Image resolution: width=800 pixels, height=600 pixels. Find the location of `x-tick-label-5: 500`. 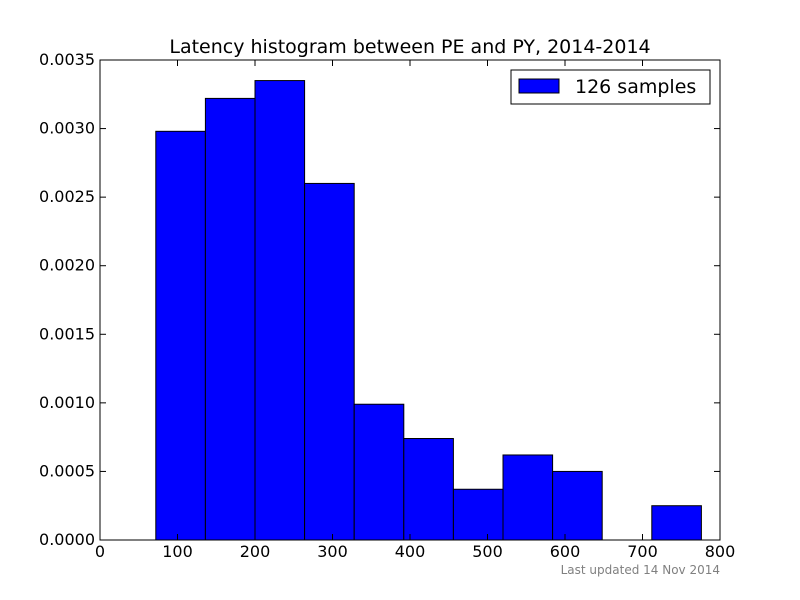

x-tick-label-5: 500 is located at coordinates (487, 551).